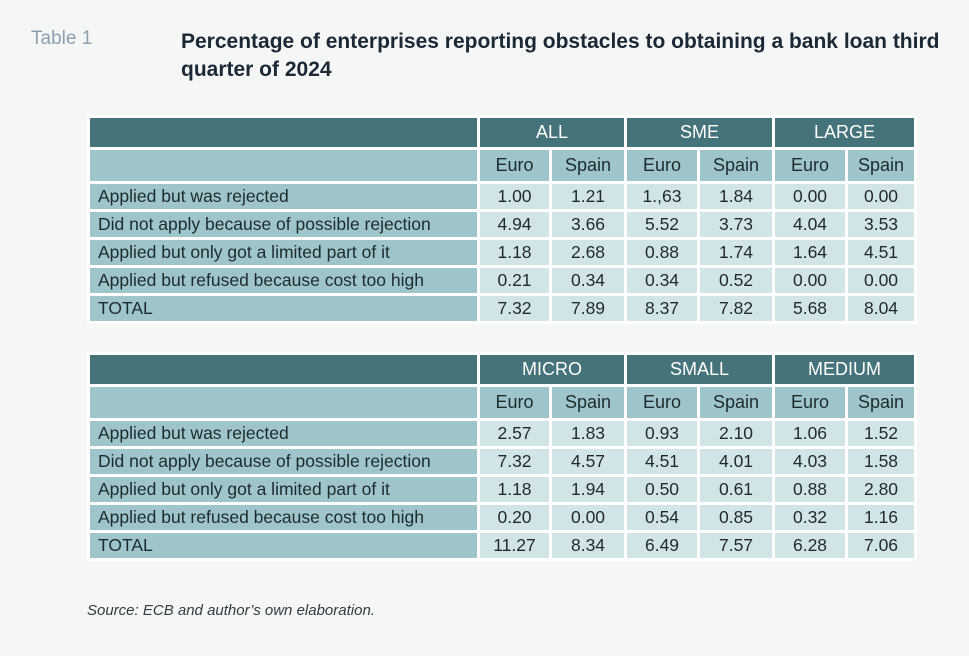 The width and height of the screenshot is (969, 656). I want to click on group-header: SMALL, so click(699, 369).